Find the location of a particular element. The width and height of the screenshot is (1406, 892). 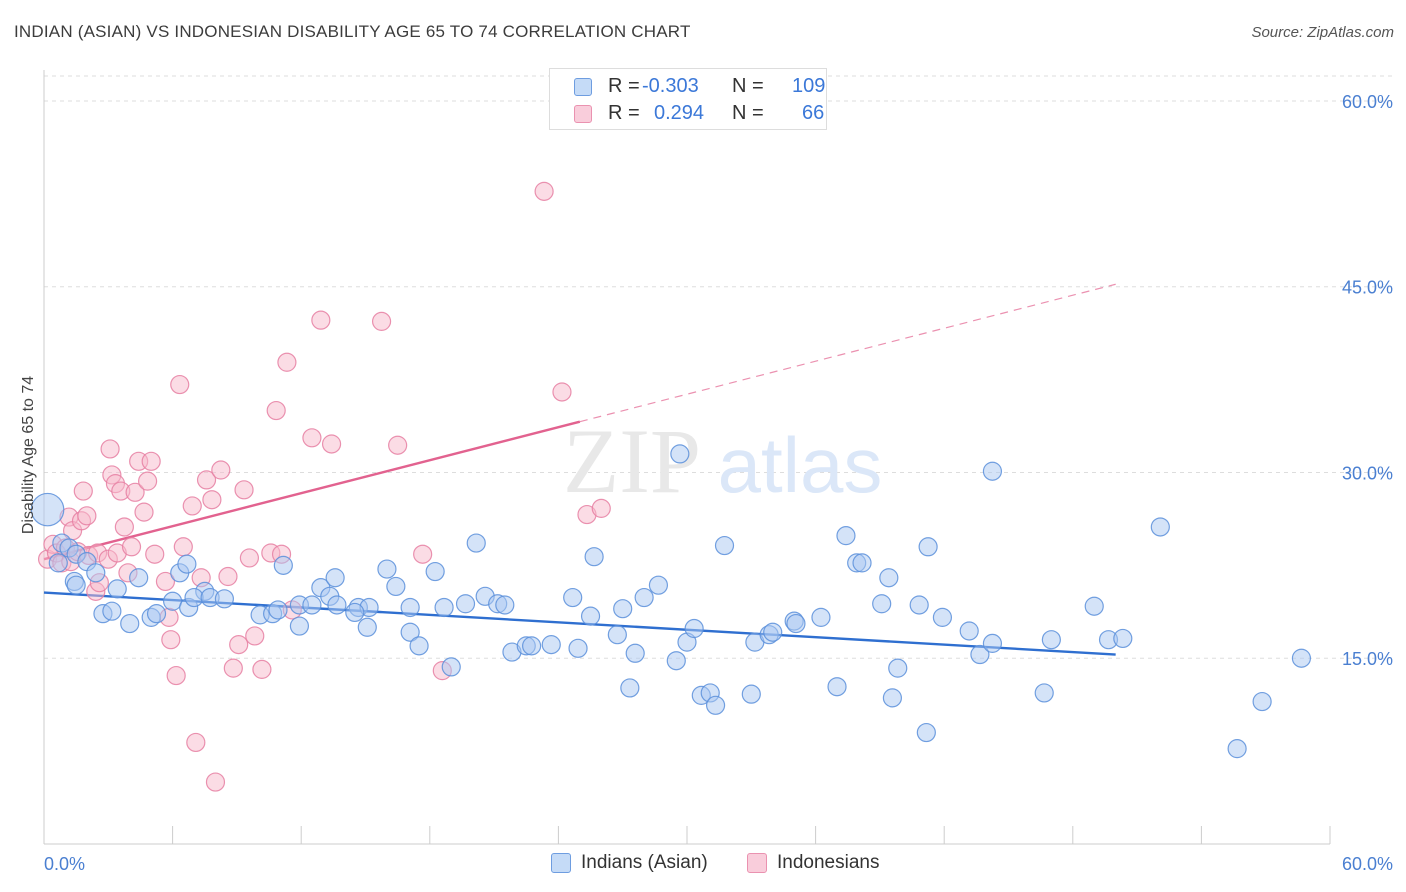

legend-n-value: 66 is located at coordinates (813, 113).